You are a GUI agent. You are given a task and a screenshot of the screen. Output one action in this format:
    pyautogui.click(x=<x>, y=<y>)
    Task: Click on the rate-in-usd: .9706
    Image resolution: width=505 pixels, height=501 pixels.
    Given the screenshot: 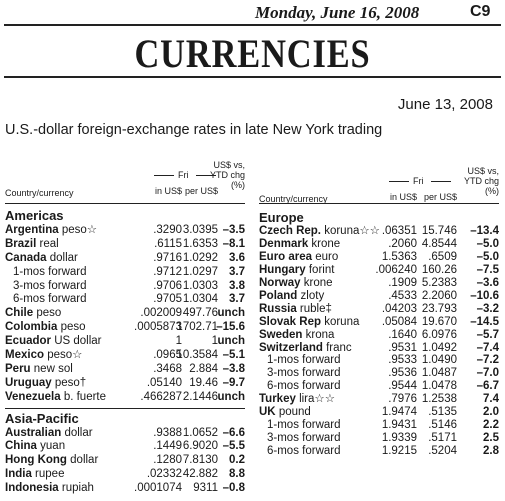 What is the action you would take?
    pyautogui.click(x=167, y=285)
    